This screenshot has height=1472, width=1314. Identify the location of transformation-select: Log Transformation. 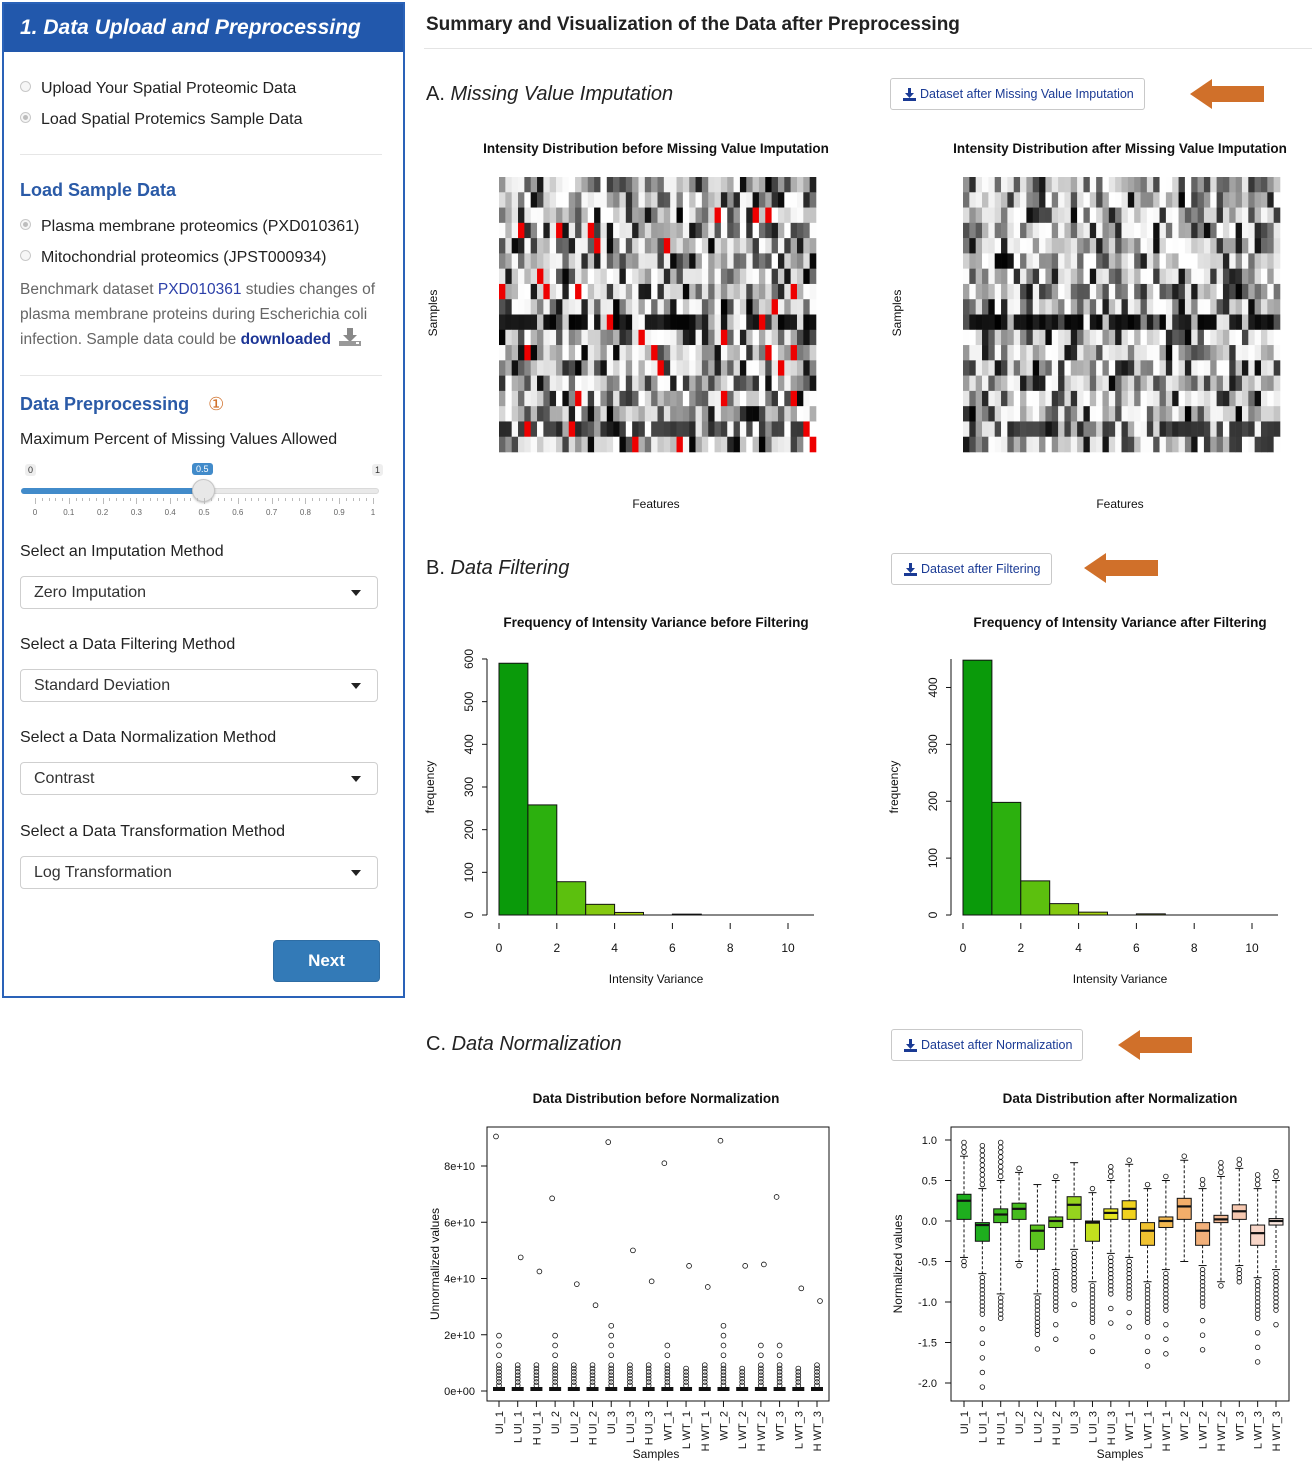
(199, 872).